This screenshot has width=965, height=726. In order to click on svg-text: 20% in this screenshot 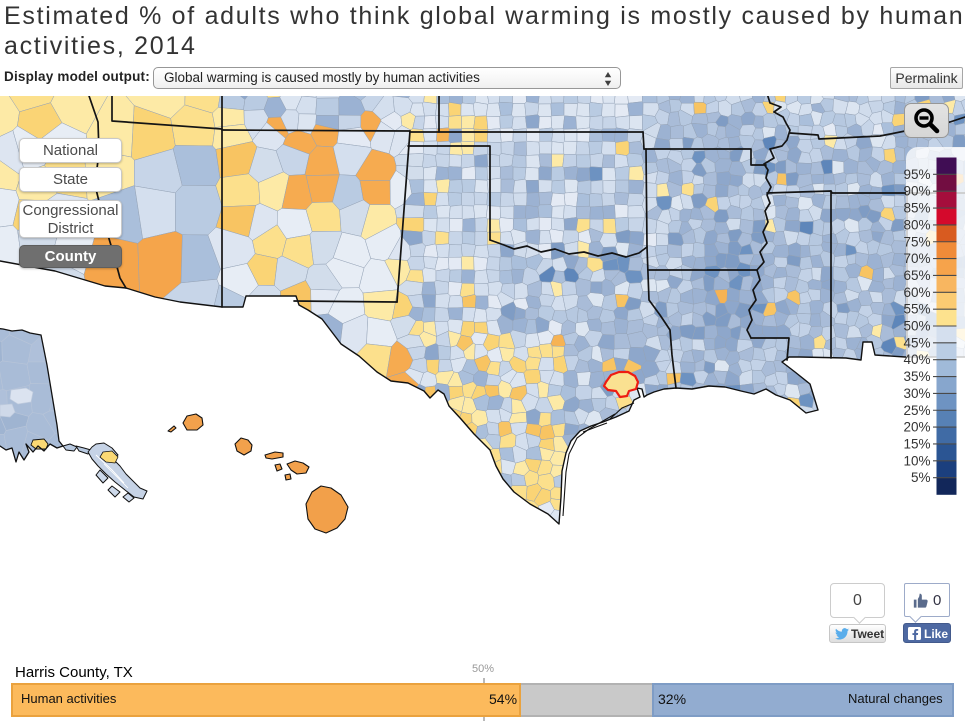, I will do `click(916, 427)`.